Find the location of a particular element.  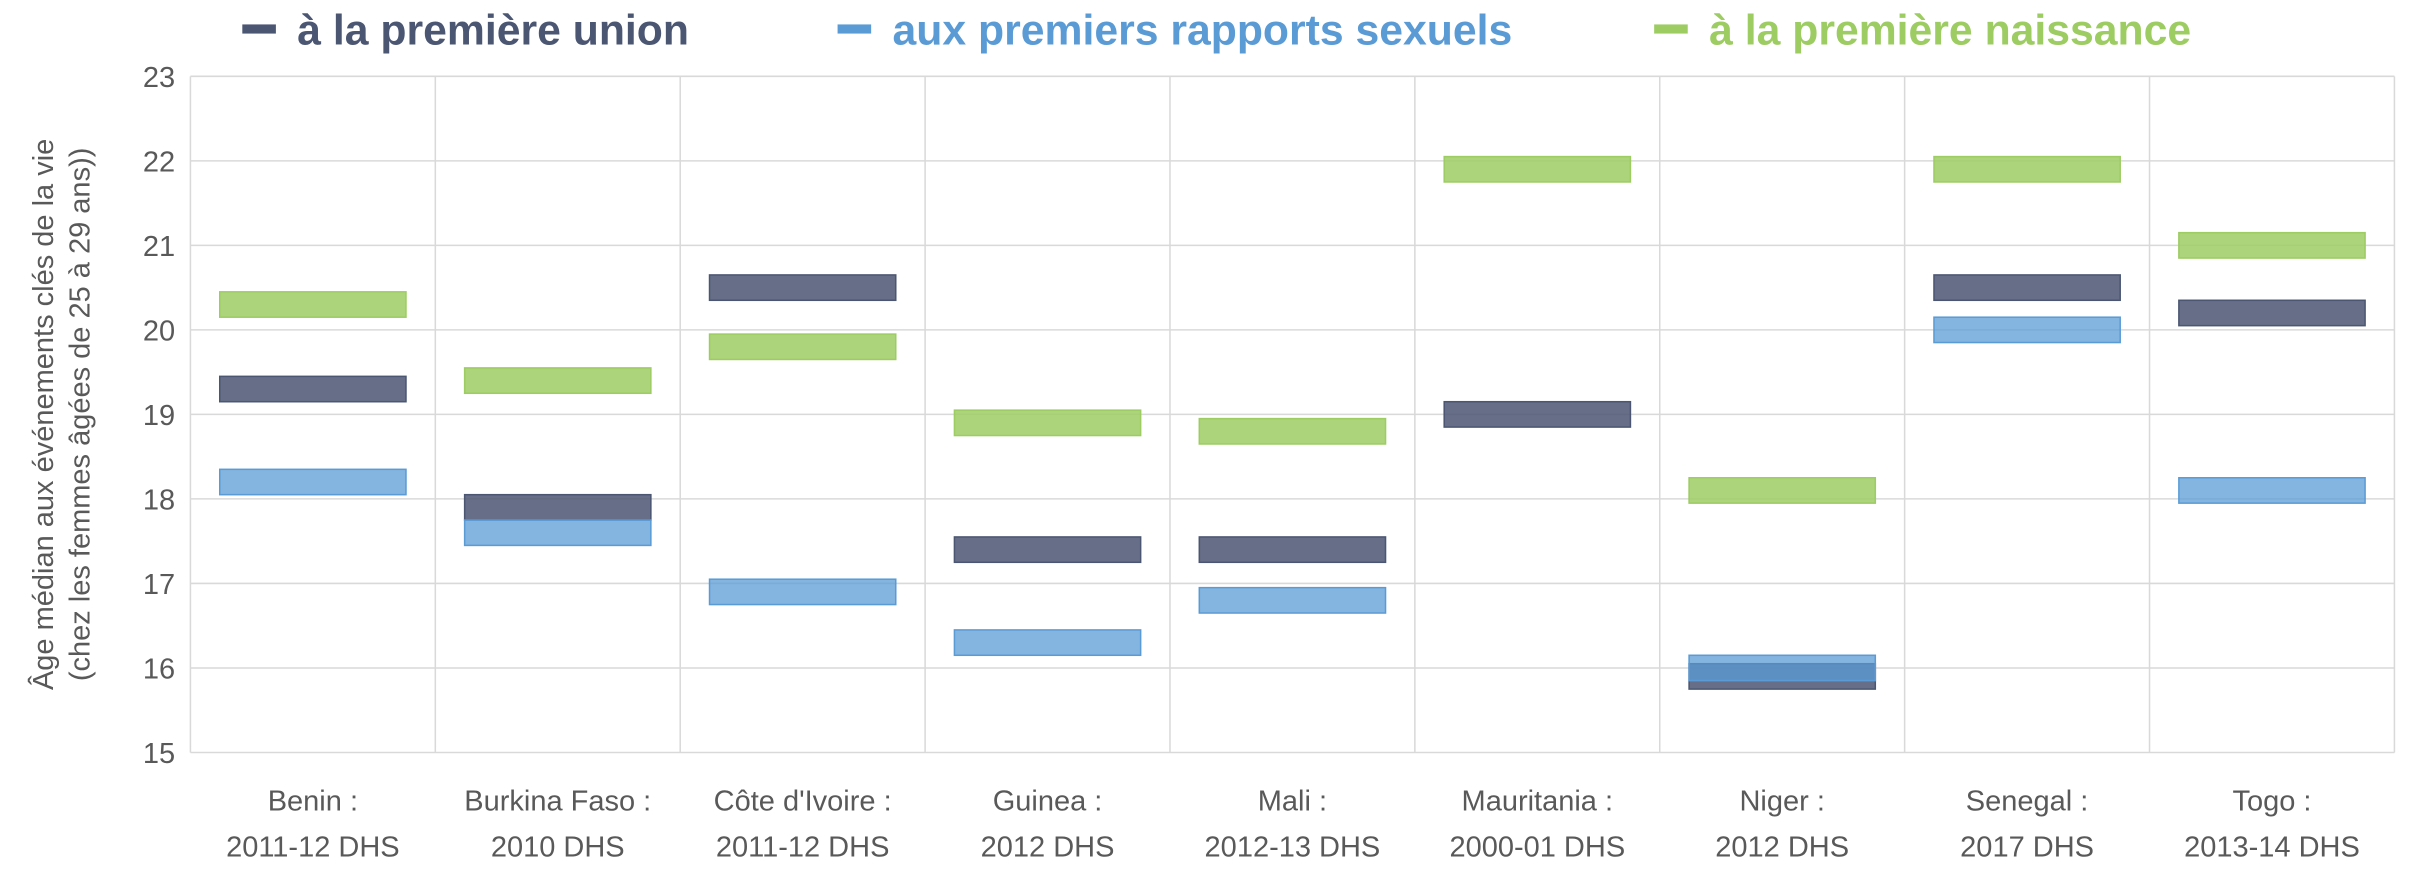

x-tick-label: Mali : is located at coordinates (1292, 801).